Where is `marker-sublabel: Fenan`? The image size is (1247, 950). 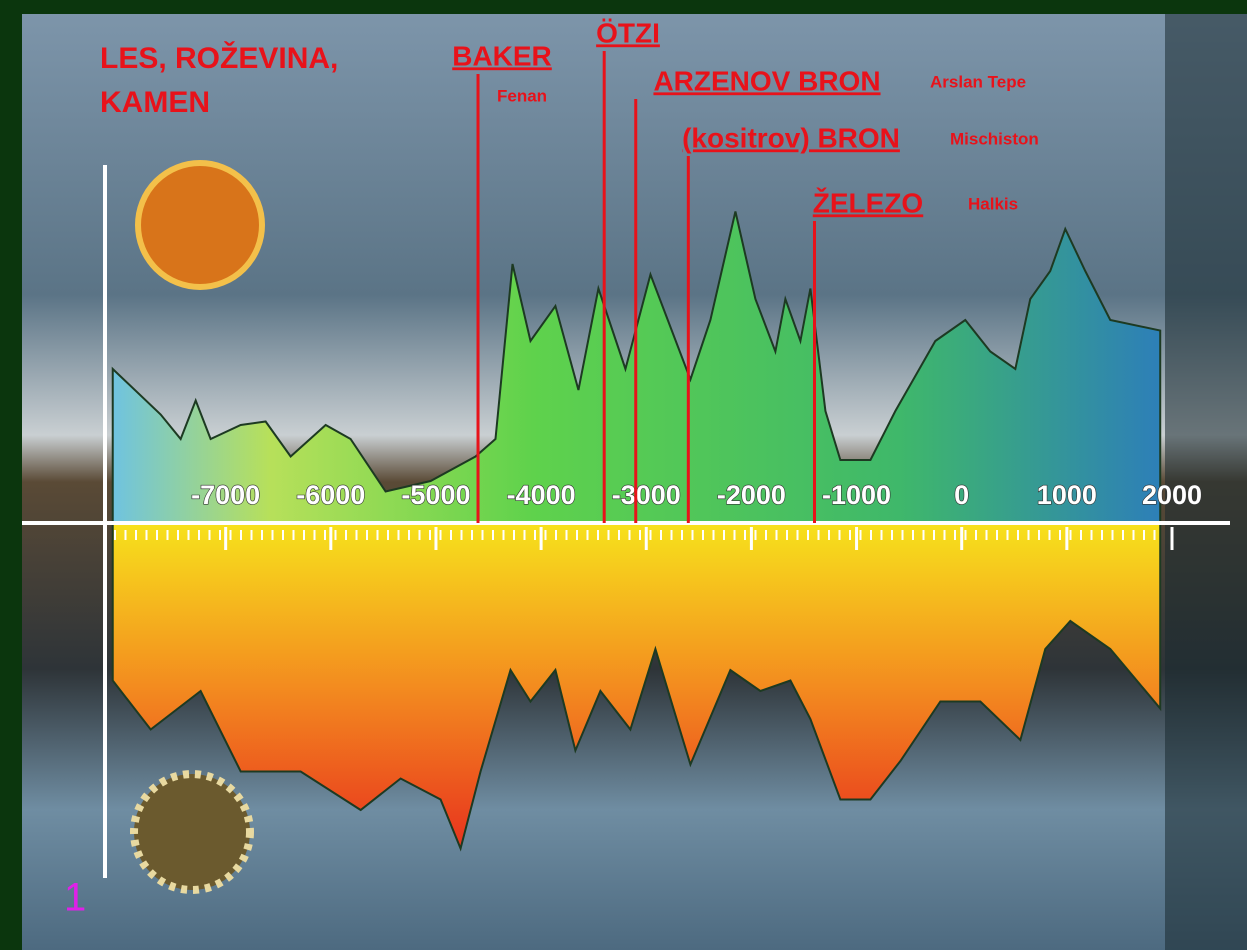 marker-sublabel: Fenan is located at coordinates (522, 95).